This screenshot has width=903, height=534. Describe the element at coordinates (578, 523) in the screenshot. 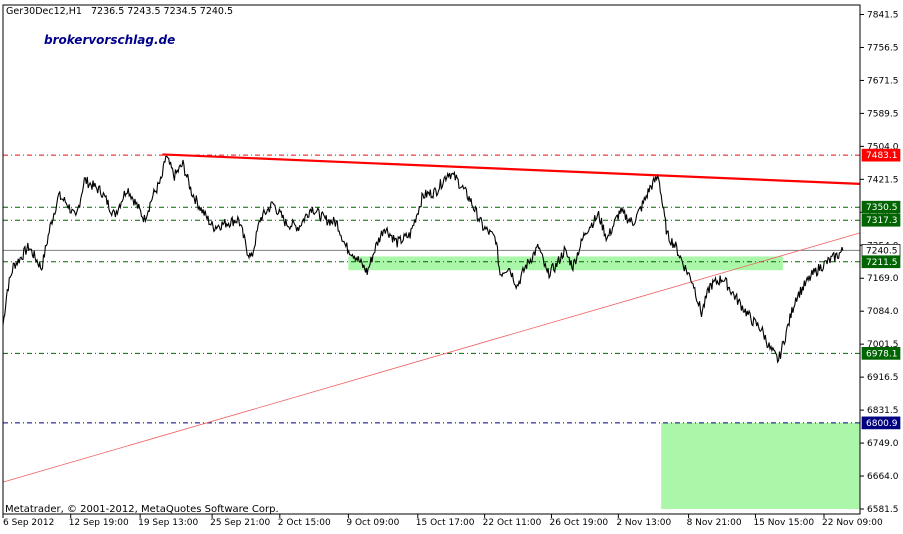

I see `x-tick-label: 26 Oct 19:00` at that location.